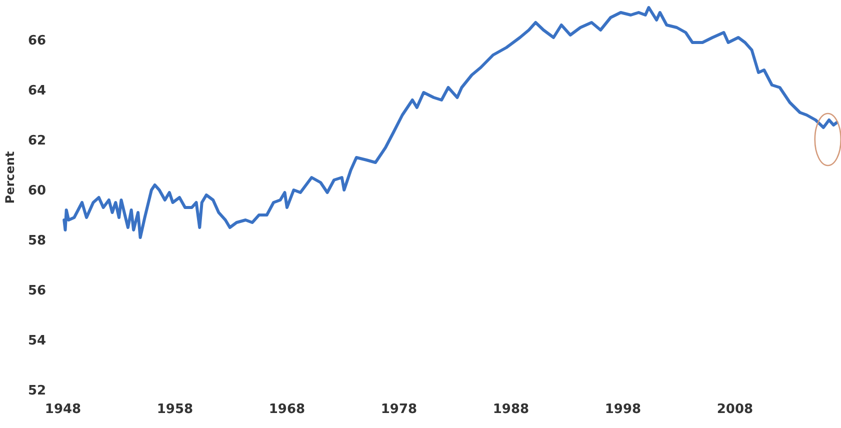  I want to click on y-tick-label: 56, so click(37, 291).